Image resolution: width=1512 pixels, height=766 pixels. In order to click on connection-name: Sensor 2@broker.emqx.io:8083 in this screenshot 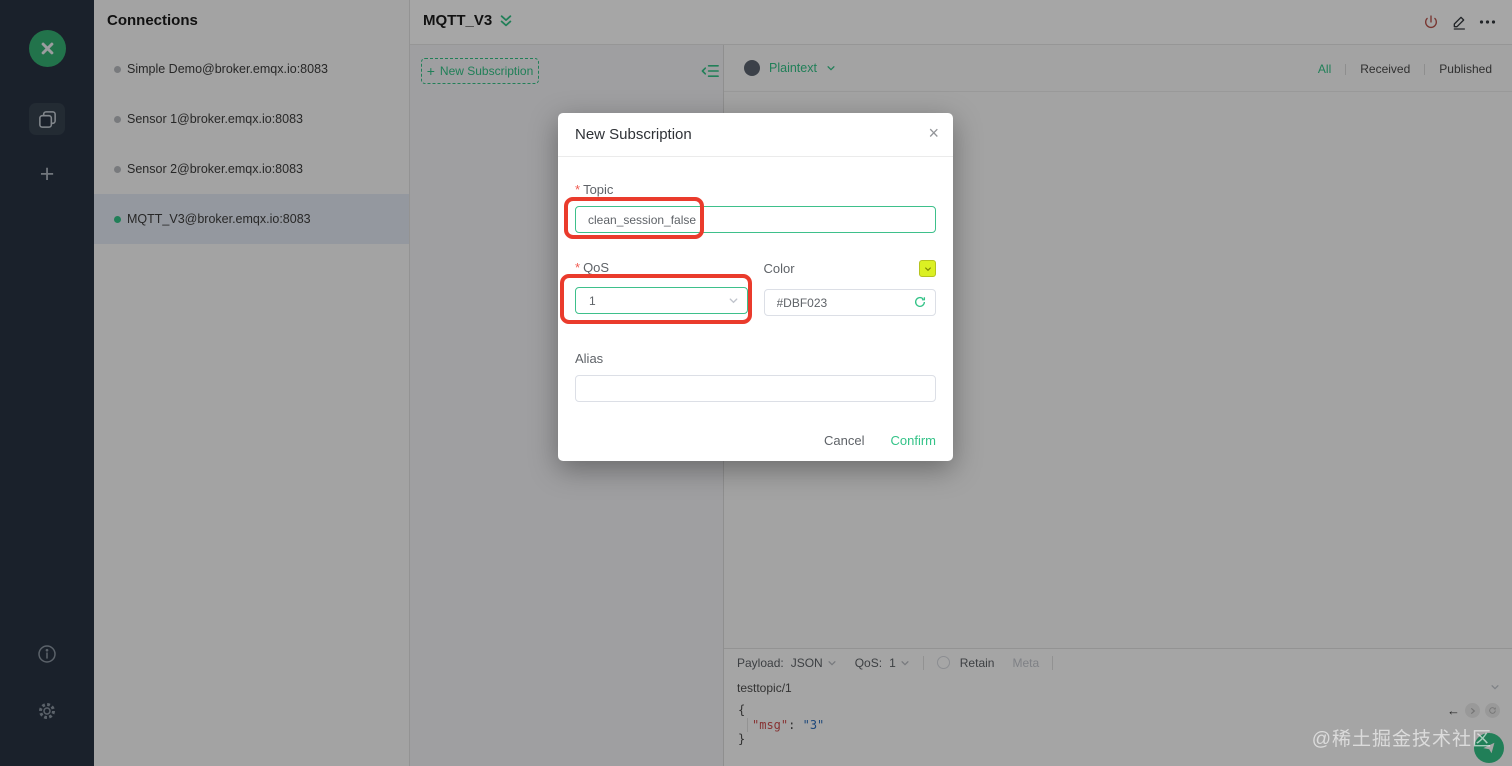, I will do `click(215, 169)`.